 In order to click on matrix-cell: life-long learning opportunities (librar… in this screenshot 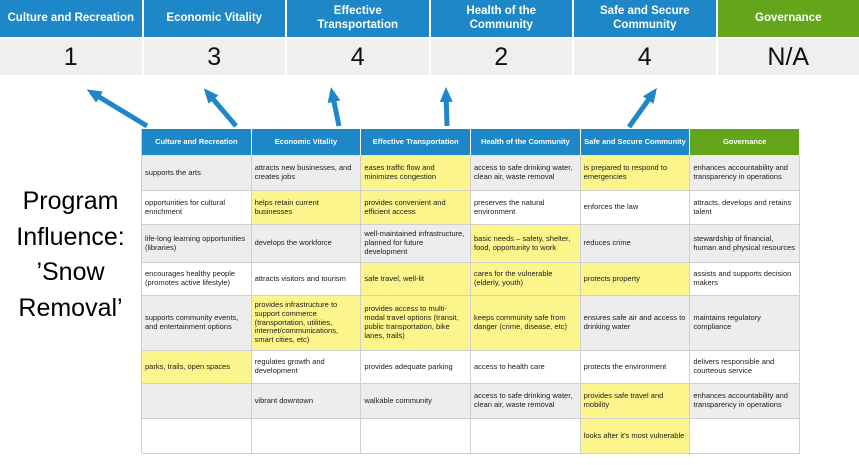, I will do `click(197, 244)`.